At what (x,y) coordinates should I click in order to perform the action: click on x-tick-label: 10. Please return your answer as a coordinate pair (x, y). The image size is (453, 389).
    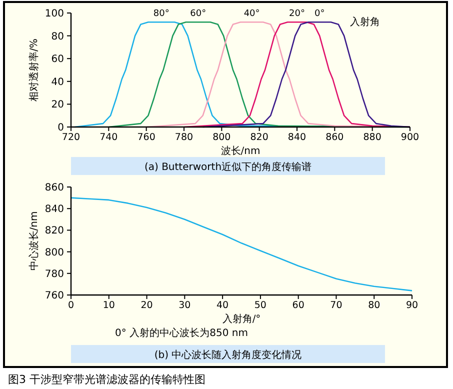
    Looking at the image, I should click on (108, 305).